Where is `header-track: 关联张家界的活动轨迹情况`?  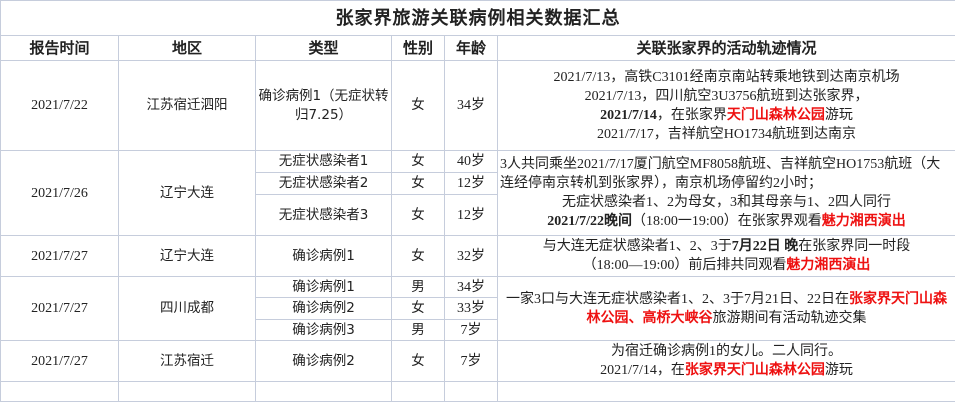 header-track: 关联张家界的活动轨迹情况 is located at coordinates (725, 48).